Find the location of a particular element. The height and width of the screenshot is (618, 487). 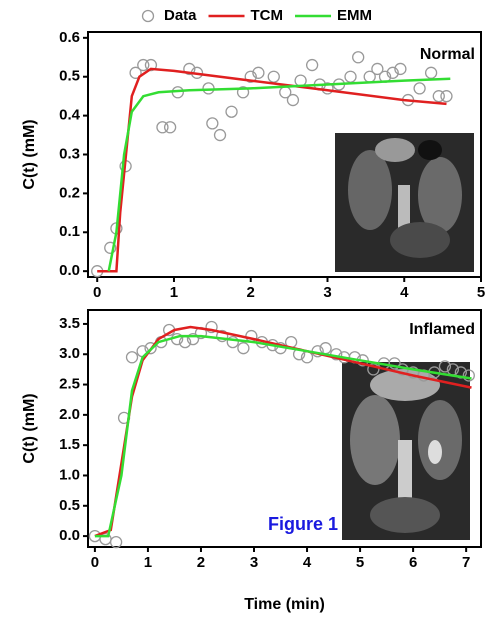

panel-annotation: Inflamed is located at coordinates (442, 329).